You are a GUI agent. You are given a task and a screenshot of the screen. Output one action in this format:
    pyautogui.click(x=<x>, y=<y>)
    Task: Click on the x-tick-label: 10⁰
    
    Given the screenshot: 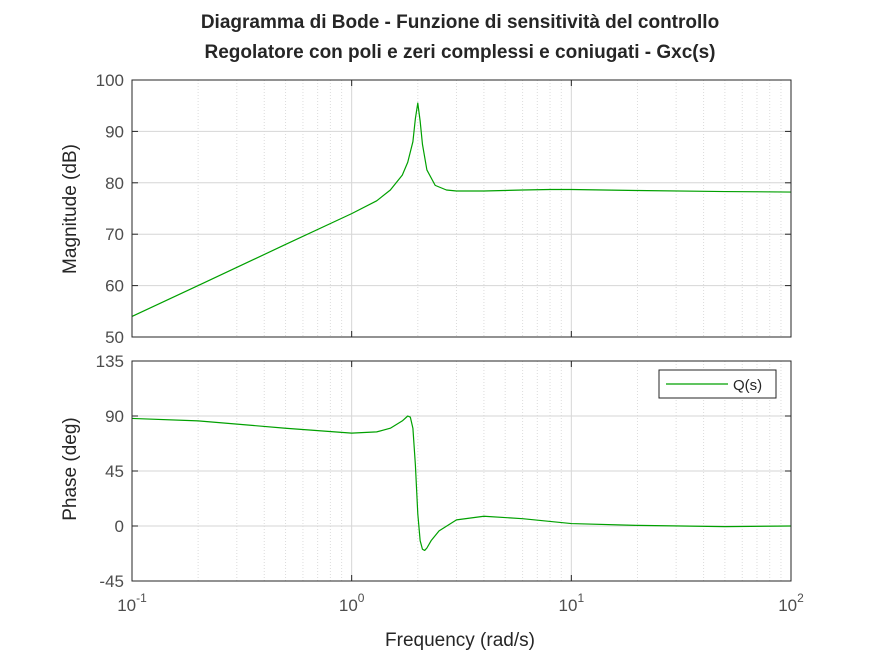 What is the action you would take?
    pyautogui.click(x=352, y=603)
    